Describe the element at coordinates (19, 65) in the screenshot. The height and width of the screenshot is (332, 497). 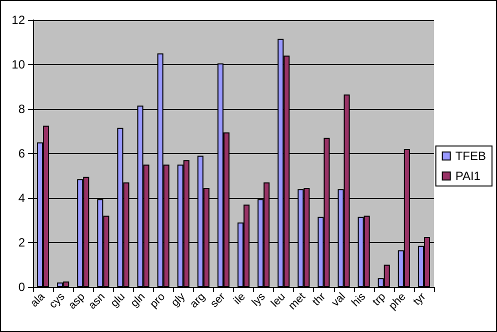
I see `y-tick-label: 10` at that location.